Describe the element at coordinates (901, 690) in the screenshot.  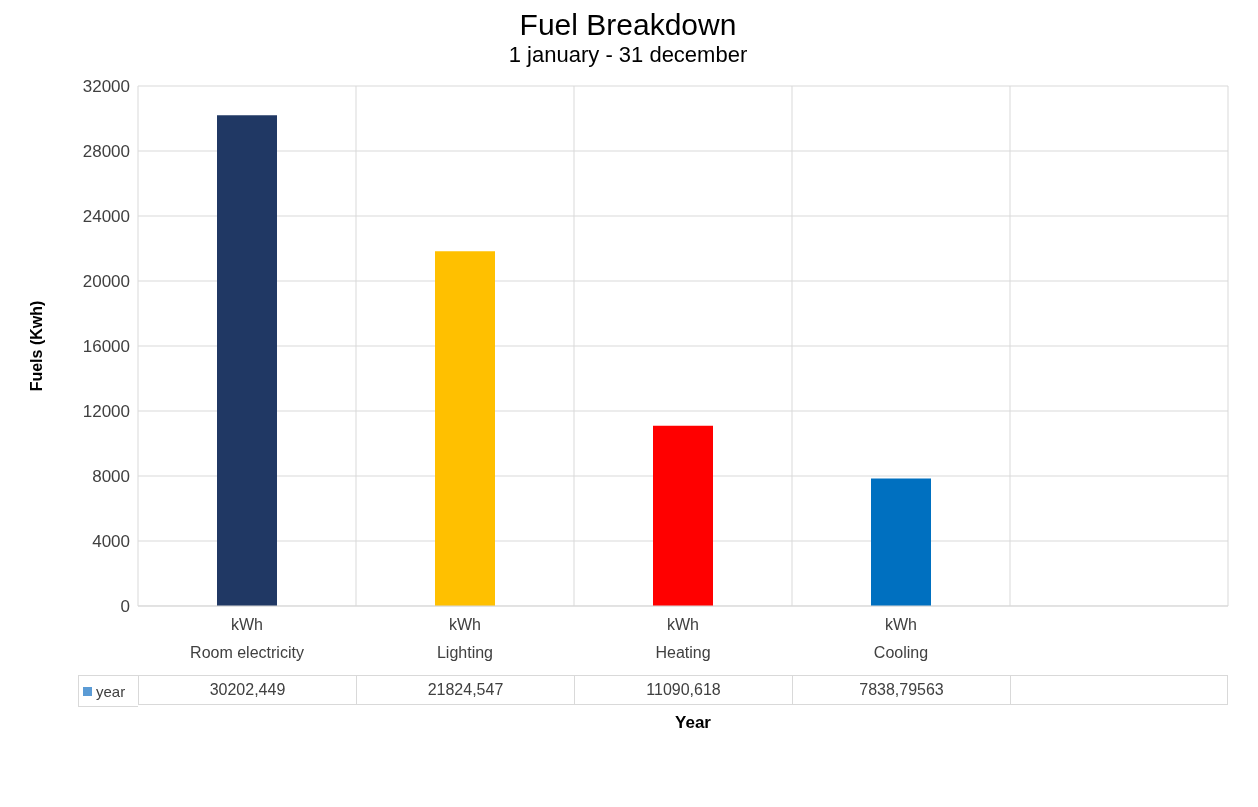
I see `data-label: 7838,79563` at that location.